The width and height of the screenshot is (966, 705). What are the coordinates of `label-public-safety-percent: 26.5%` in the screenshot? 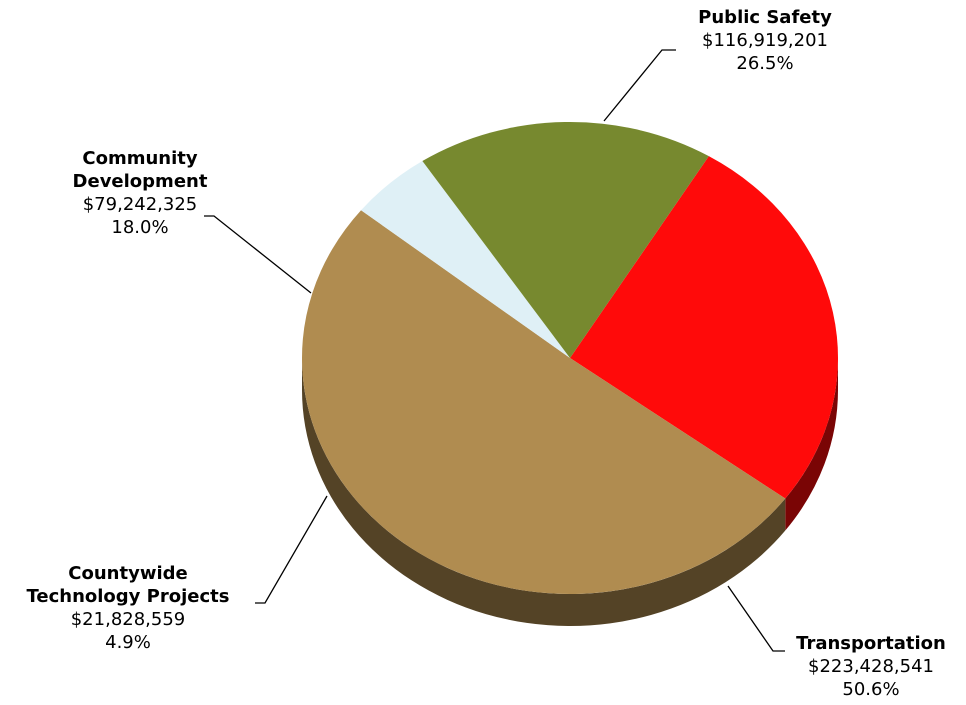 It's located at (765, 63).